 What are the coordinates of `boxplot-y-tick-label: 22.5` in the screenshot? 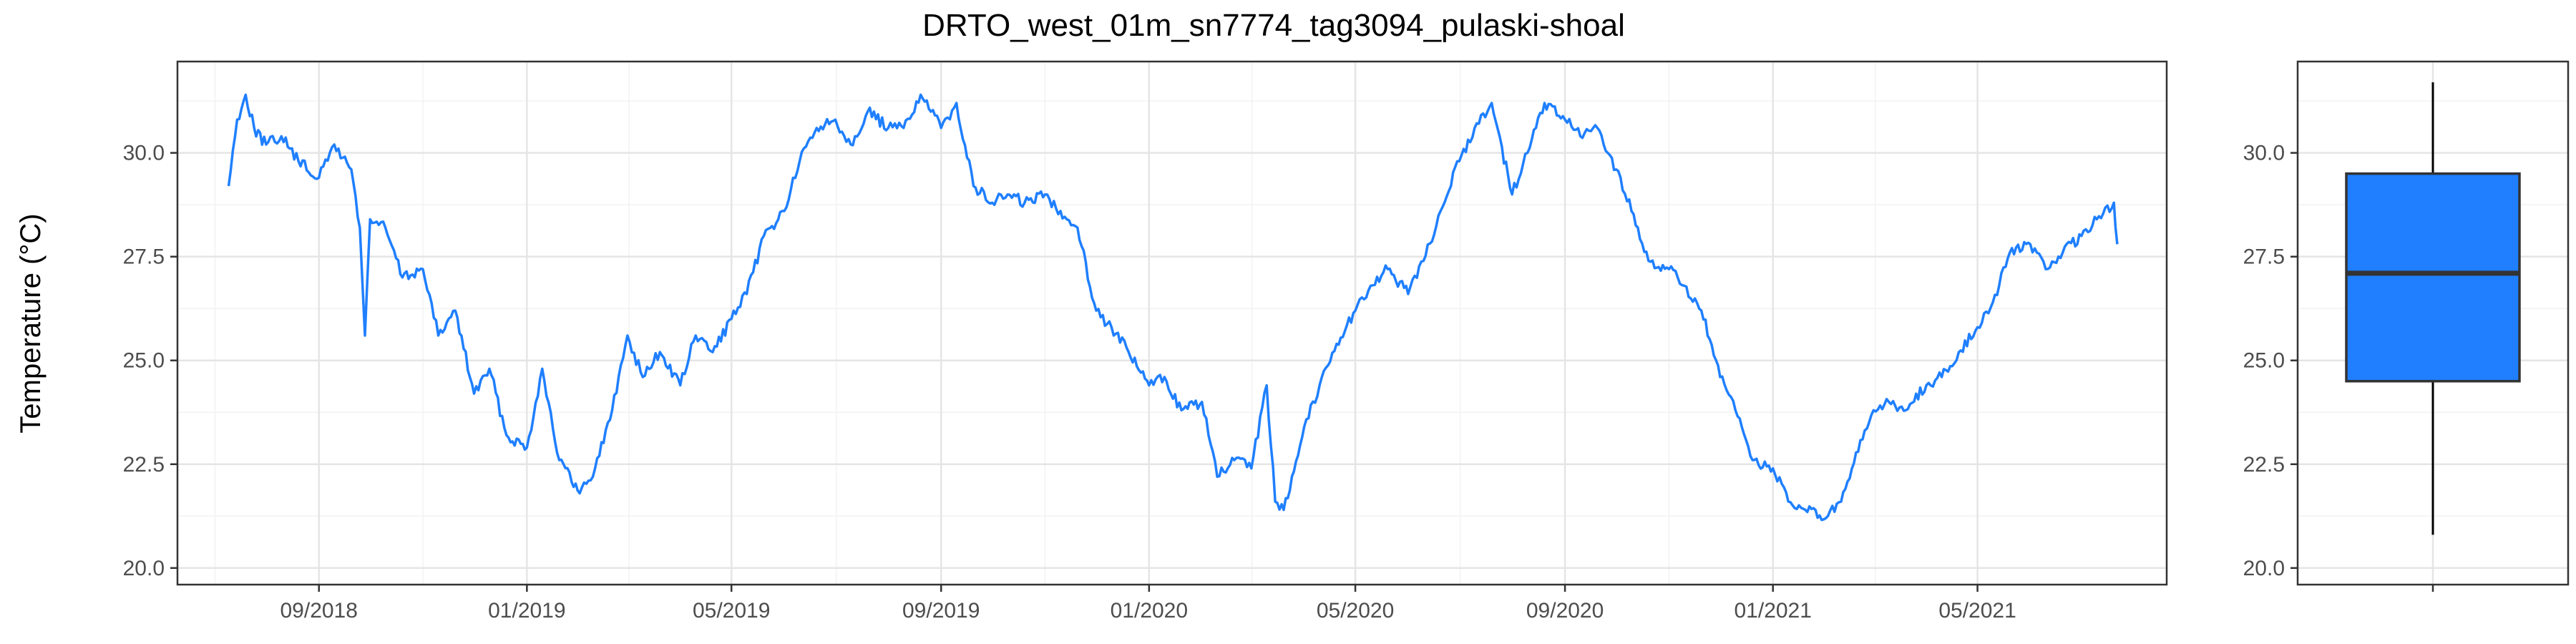 It's located at (2264, 465).